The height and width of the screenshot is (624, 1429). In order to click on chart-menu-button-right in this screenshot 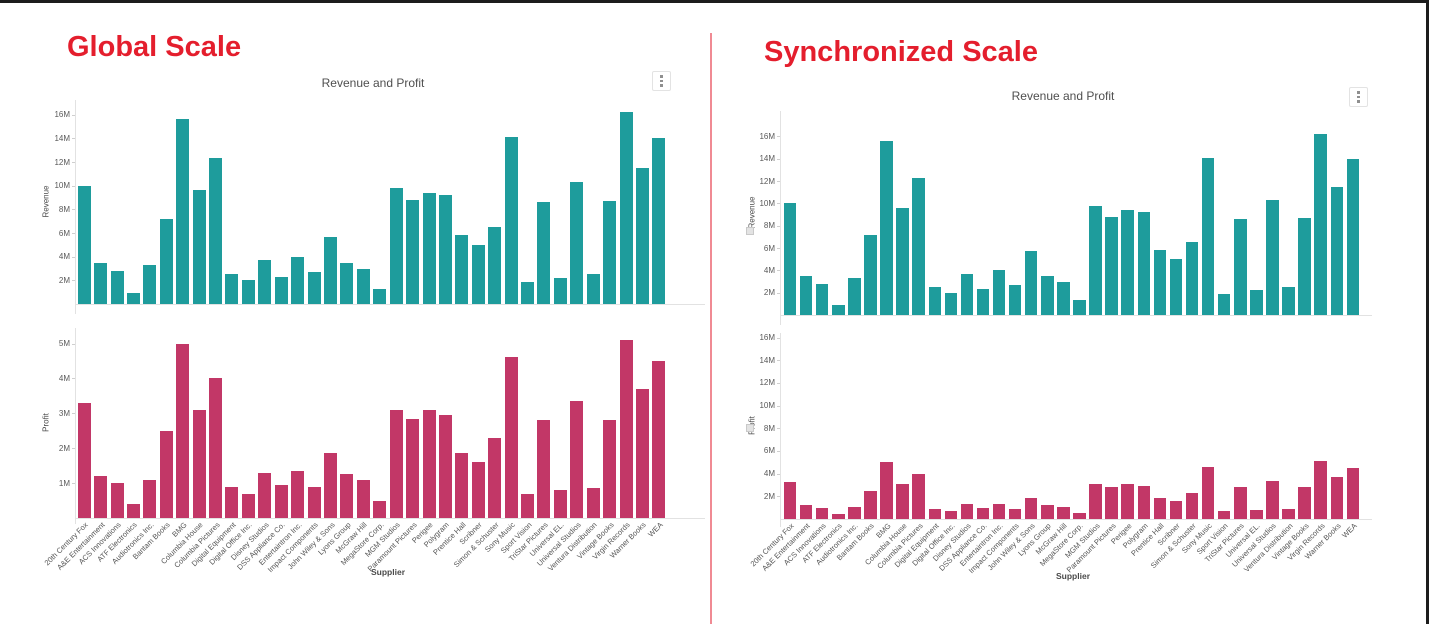, I will do `click(1358, 97)`.